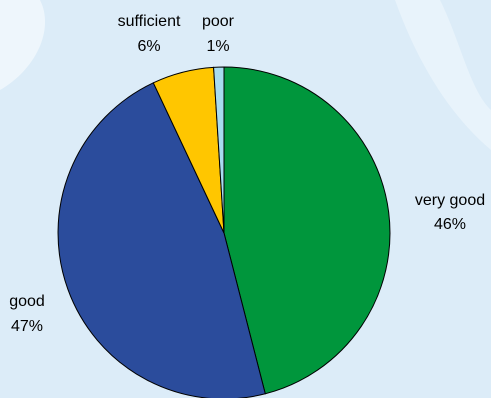  Describe the element at coordinates (443, 75) in the screenshot. I see `bg-shape-right` at that location.